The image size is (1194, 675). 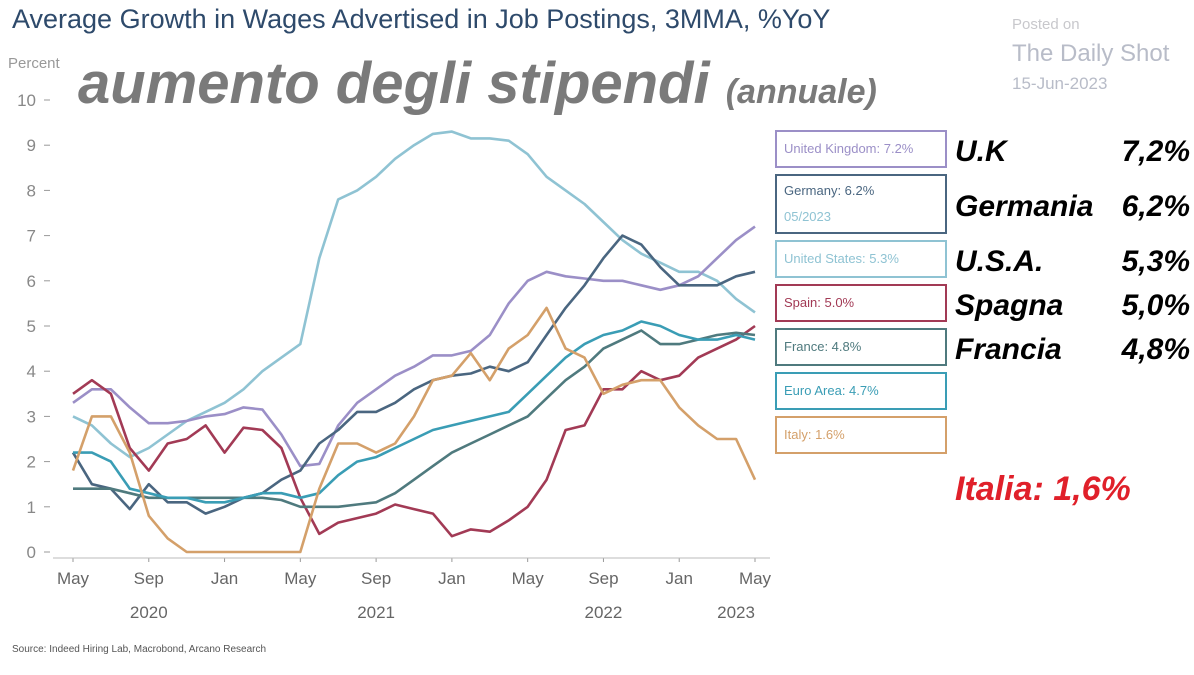 I want to click on legend-date: 05/2023, so click(x=807, y=216).